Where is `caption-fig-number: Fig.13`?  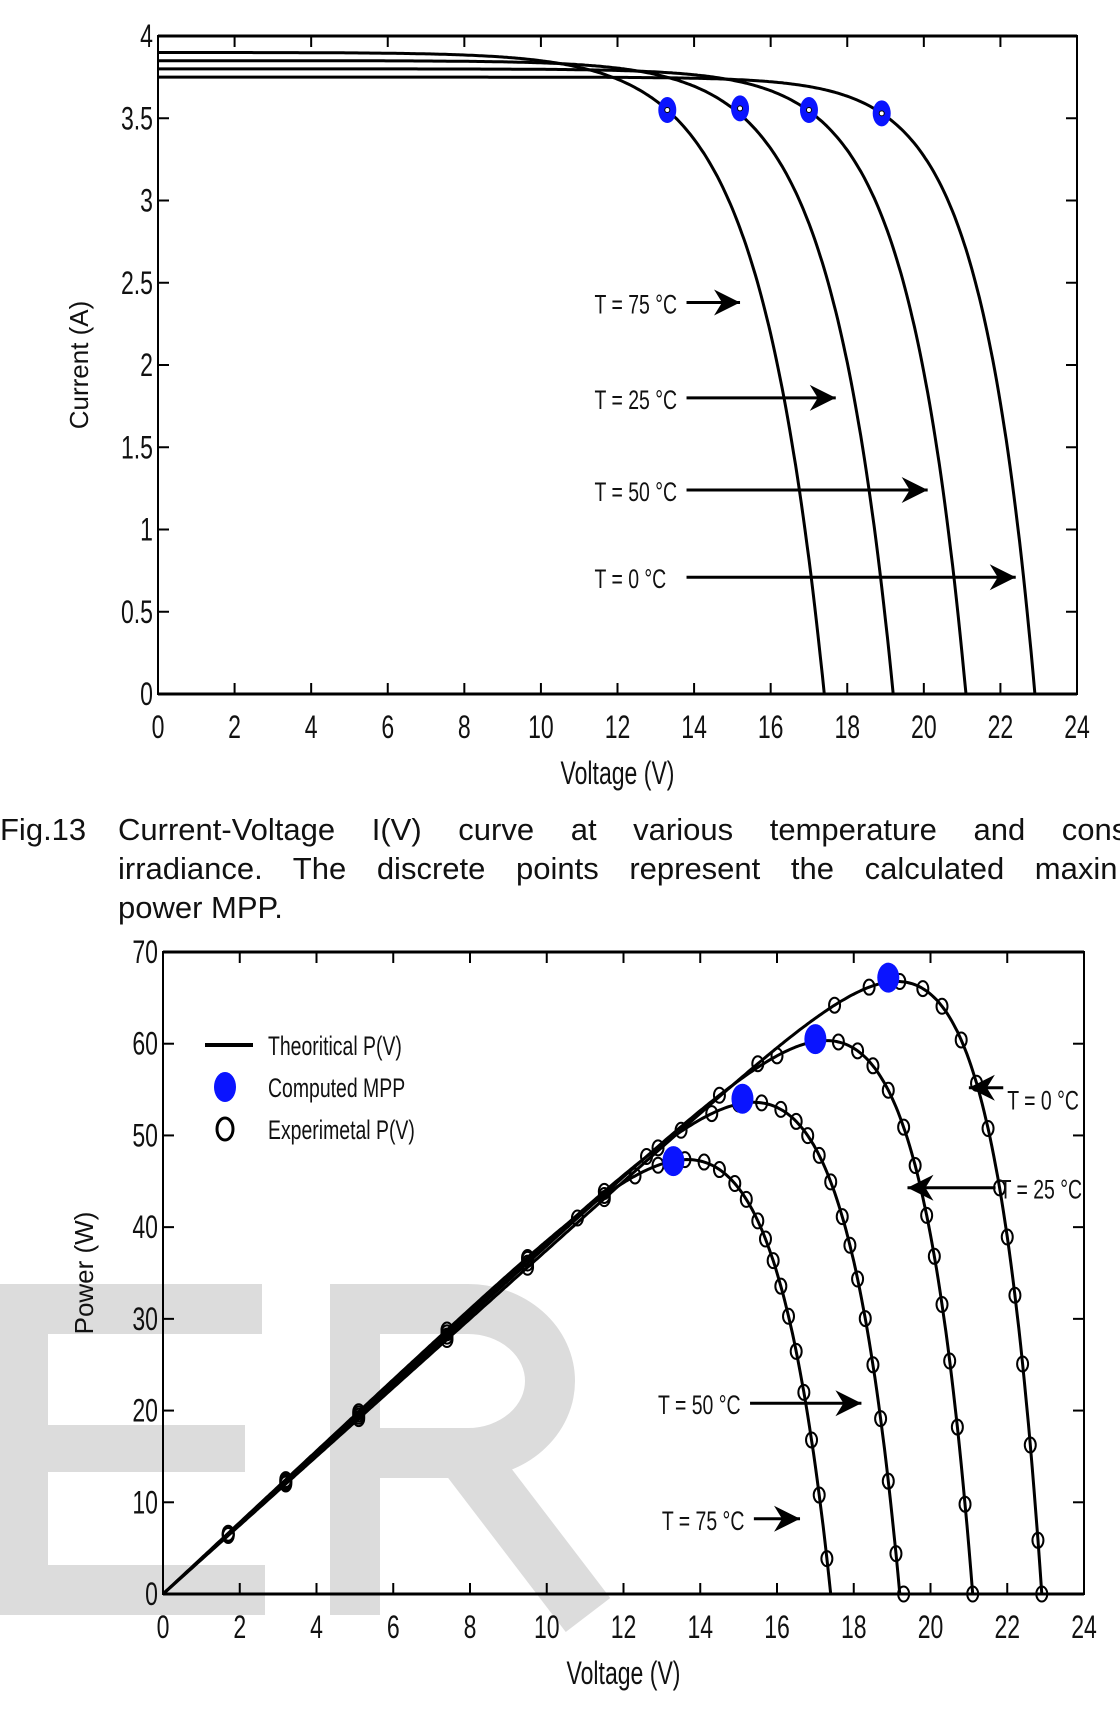 caption-fig-number: Fig.13 is located at coordinates (43, 829).